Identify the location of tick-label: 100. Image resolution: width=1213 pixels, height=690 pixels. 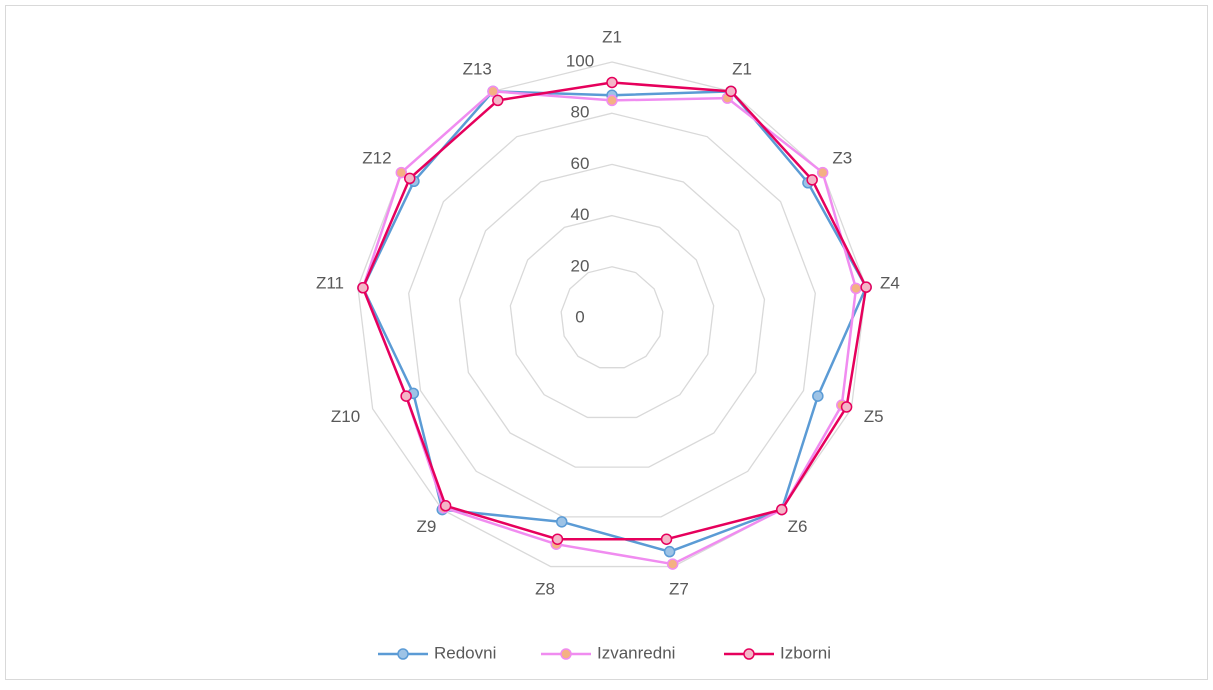
(580, 60).